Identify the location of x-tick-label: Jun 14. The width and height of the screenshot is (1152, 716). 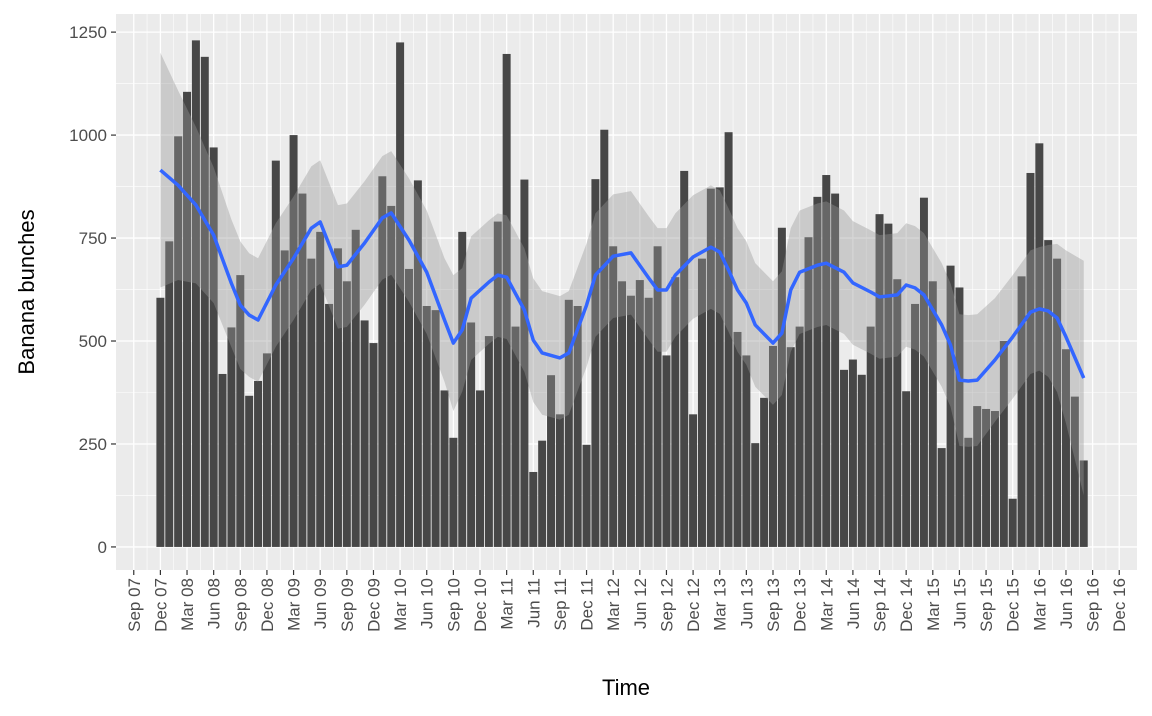
(853, 603).